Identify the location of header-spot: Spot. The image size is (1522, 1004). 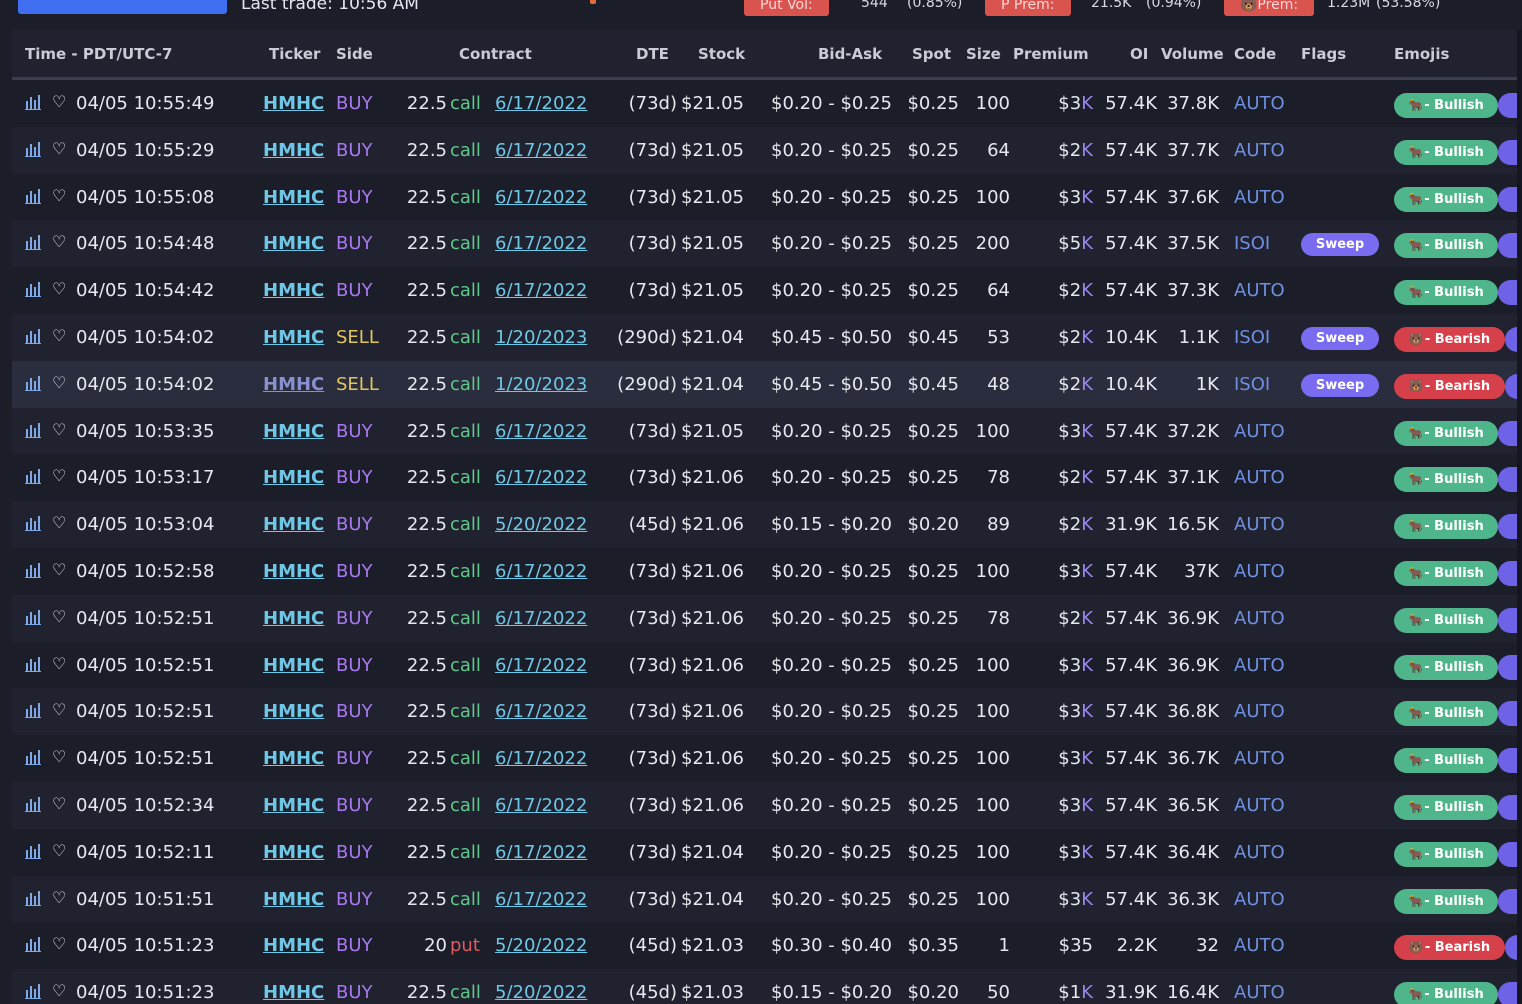
(932, 54).